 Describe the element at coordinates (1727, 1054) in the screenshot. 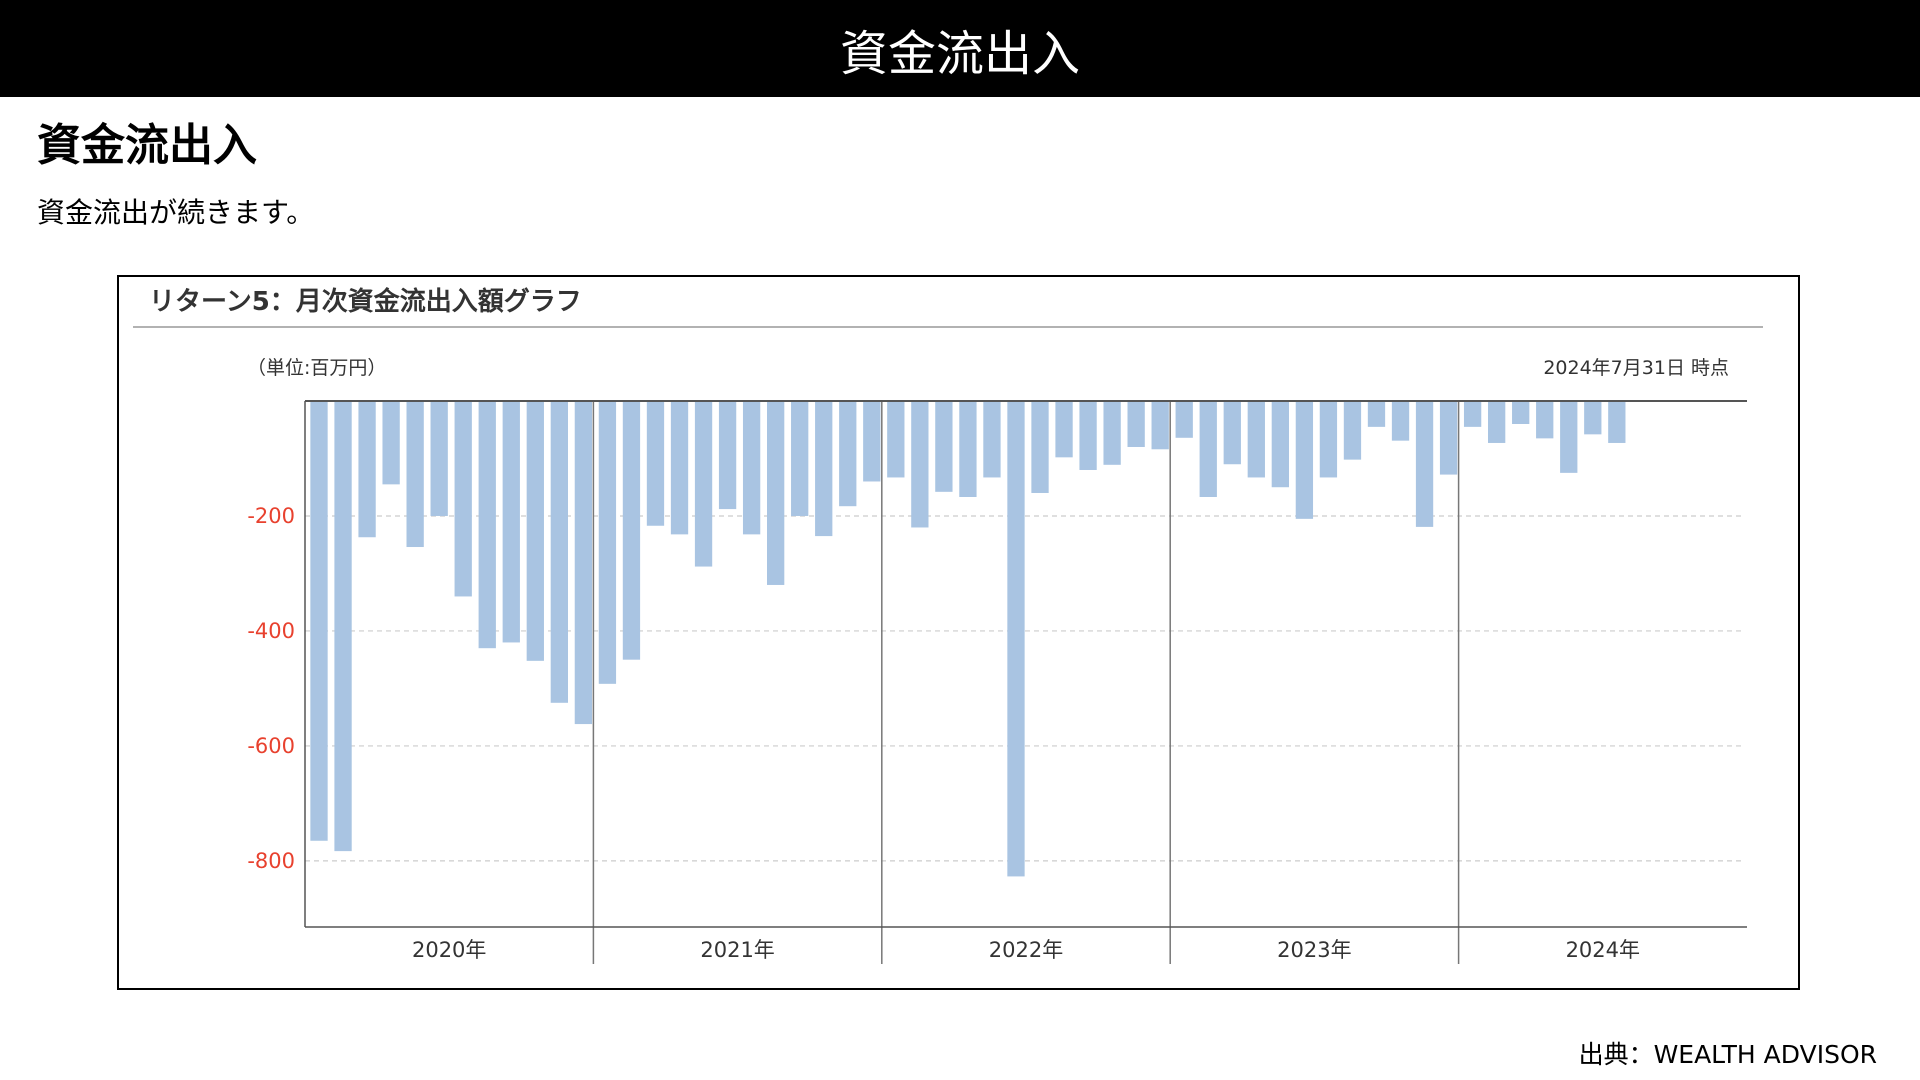

I see `source-credit: 出典：WEALTH ADVISOR` at that location.